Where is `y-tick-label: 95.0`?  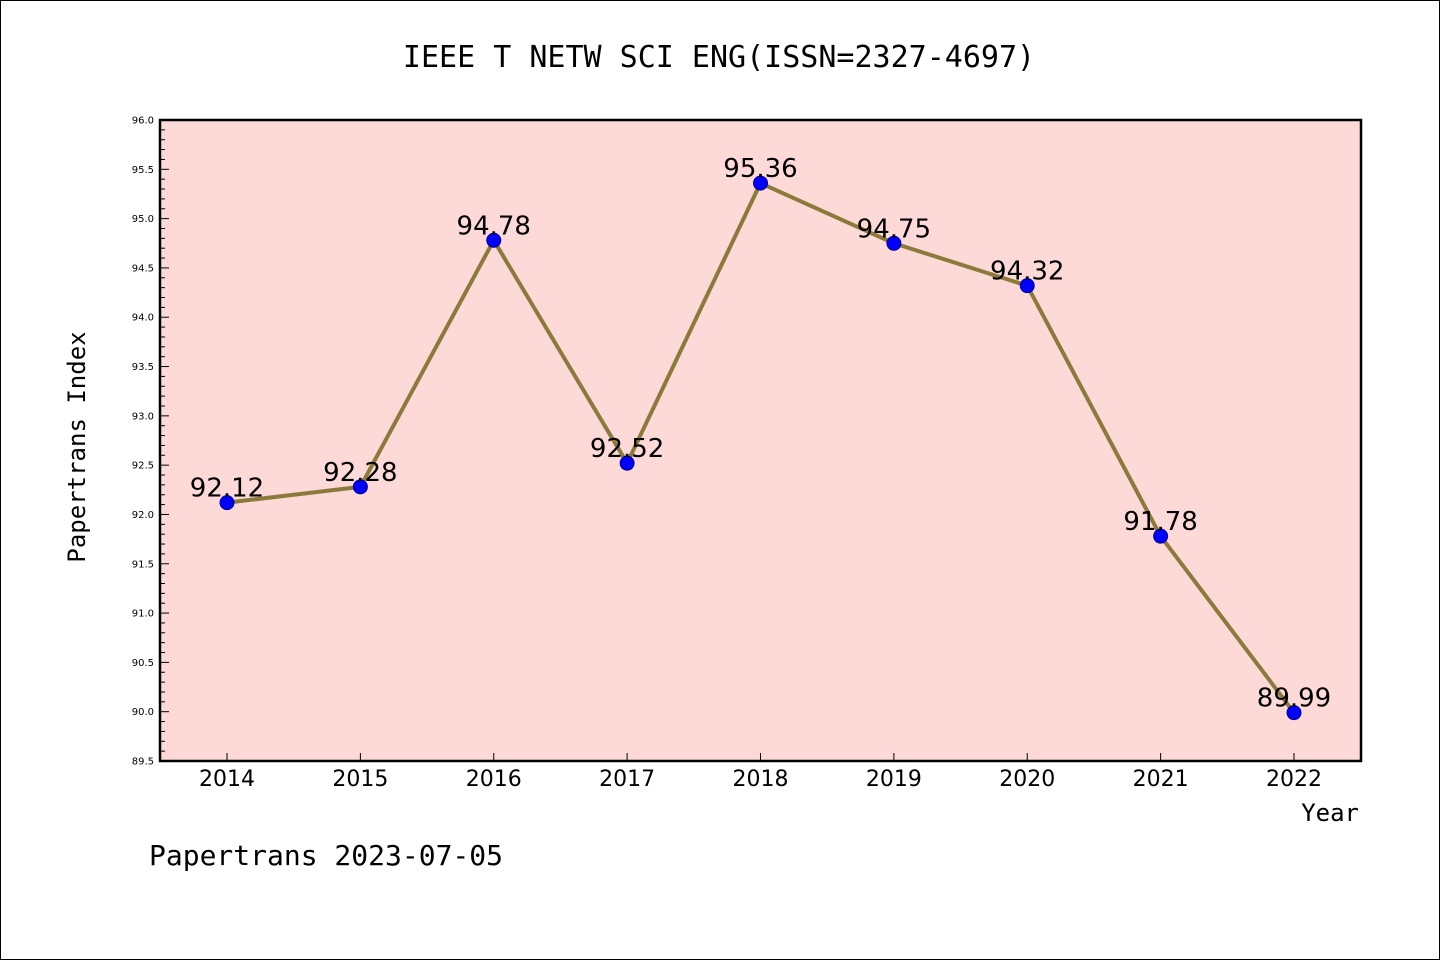
y-tick-label: 95.0 is located at coordinates (143, 219).